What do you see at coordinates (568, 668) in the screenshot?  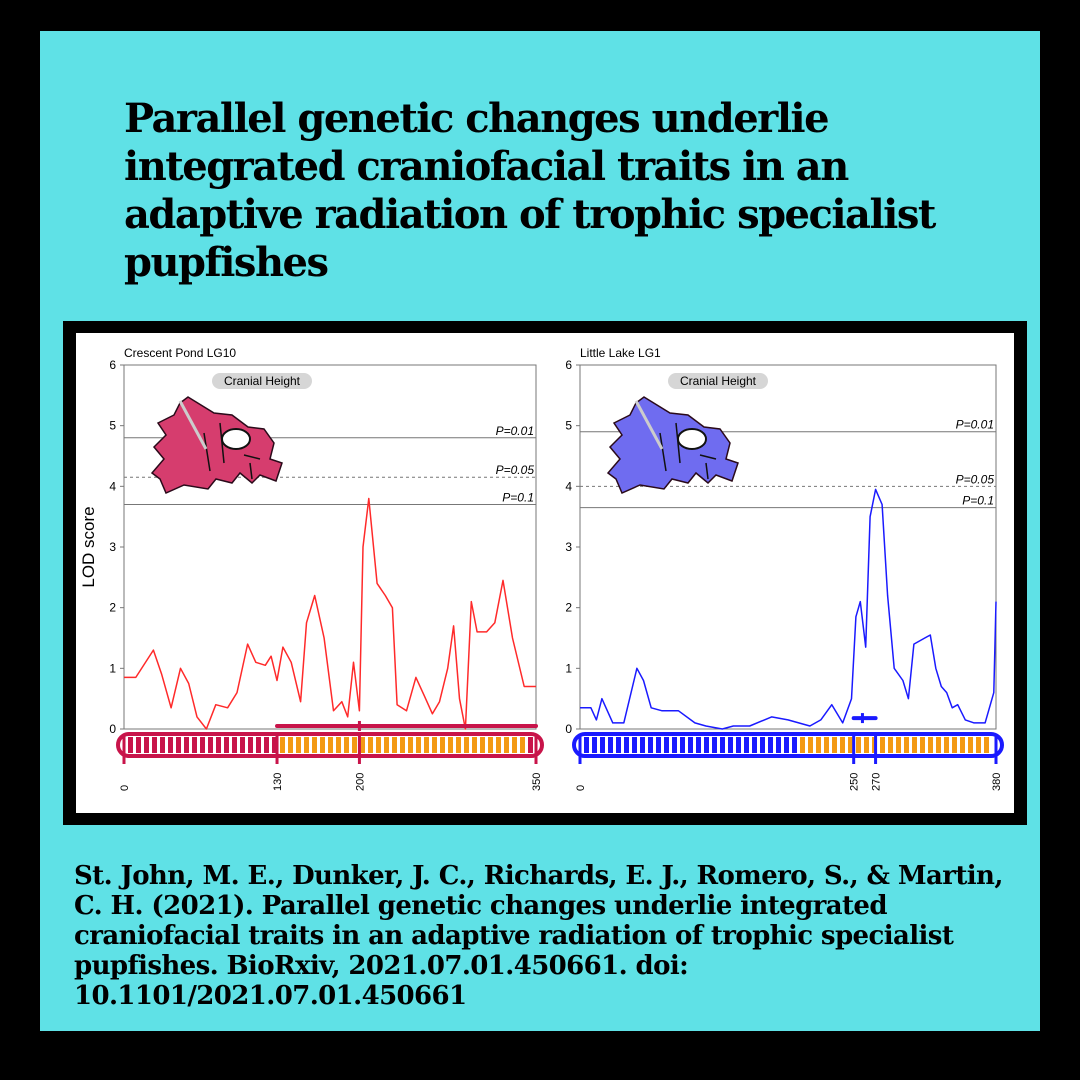 I see `y-tick-label: 1` at bounding box center [568, 668].